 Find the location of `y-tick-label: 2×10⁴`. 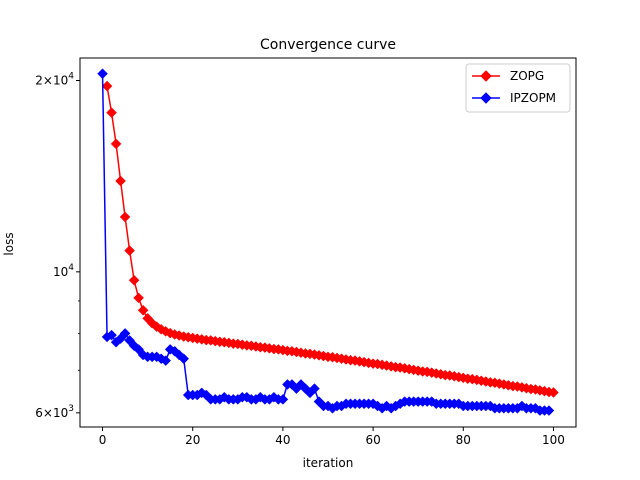

y-tick-label: 2×10⁴ is located at coordinates (54, 80).